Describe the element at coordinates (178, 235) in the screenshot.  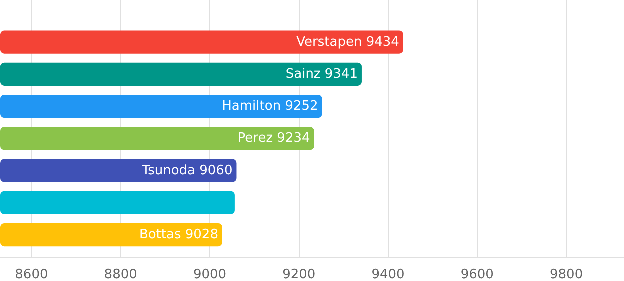
I see `category-label: Bottas 9028` at that location.